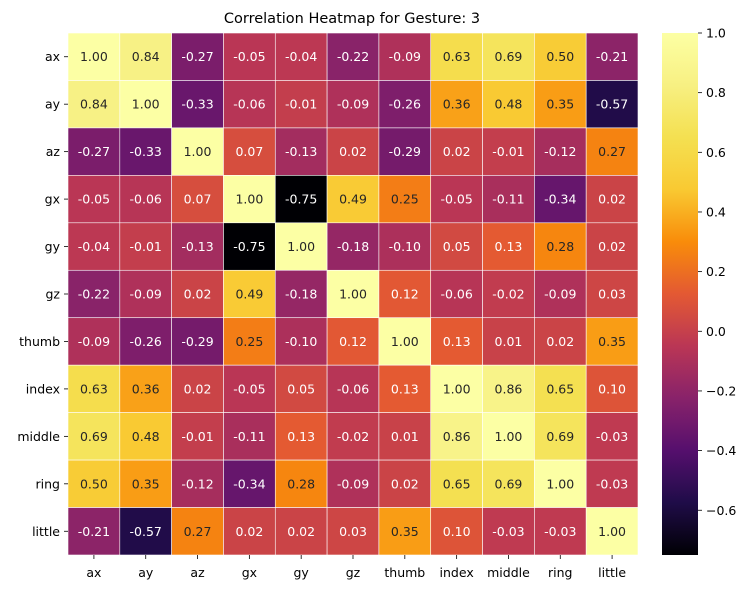  I want to click on heatmap-cell-value: -0.02, so click(353, 436).